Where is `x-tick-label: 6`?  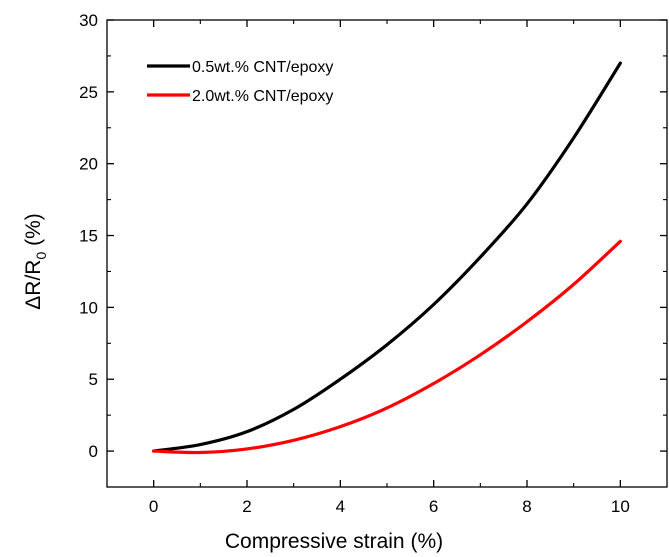
x-tick-label: 6 is located at coordinates (433, 506).